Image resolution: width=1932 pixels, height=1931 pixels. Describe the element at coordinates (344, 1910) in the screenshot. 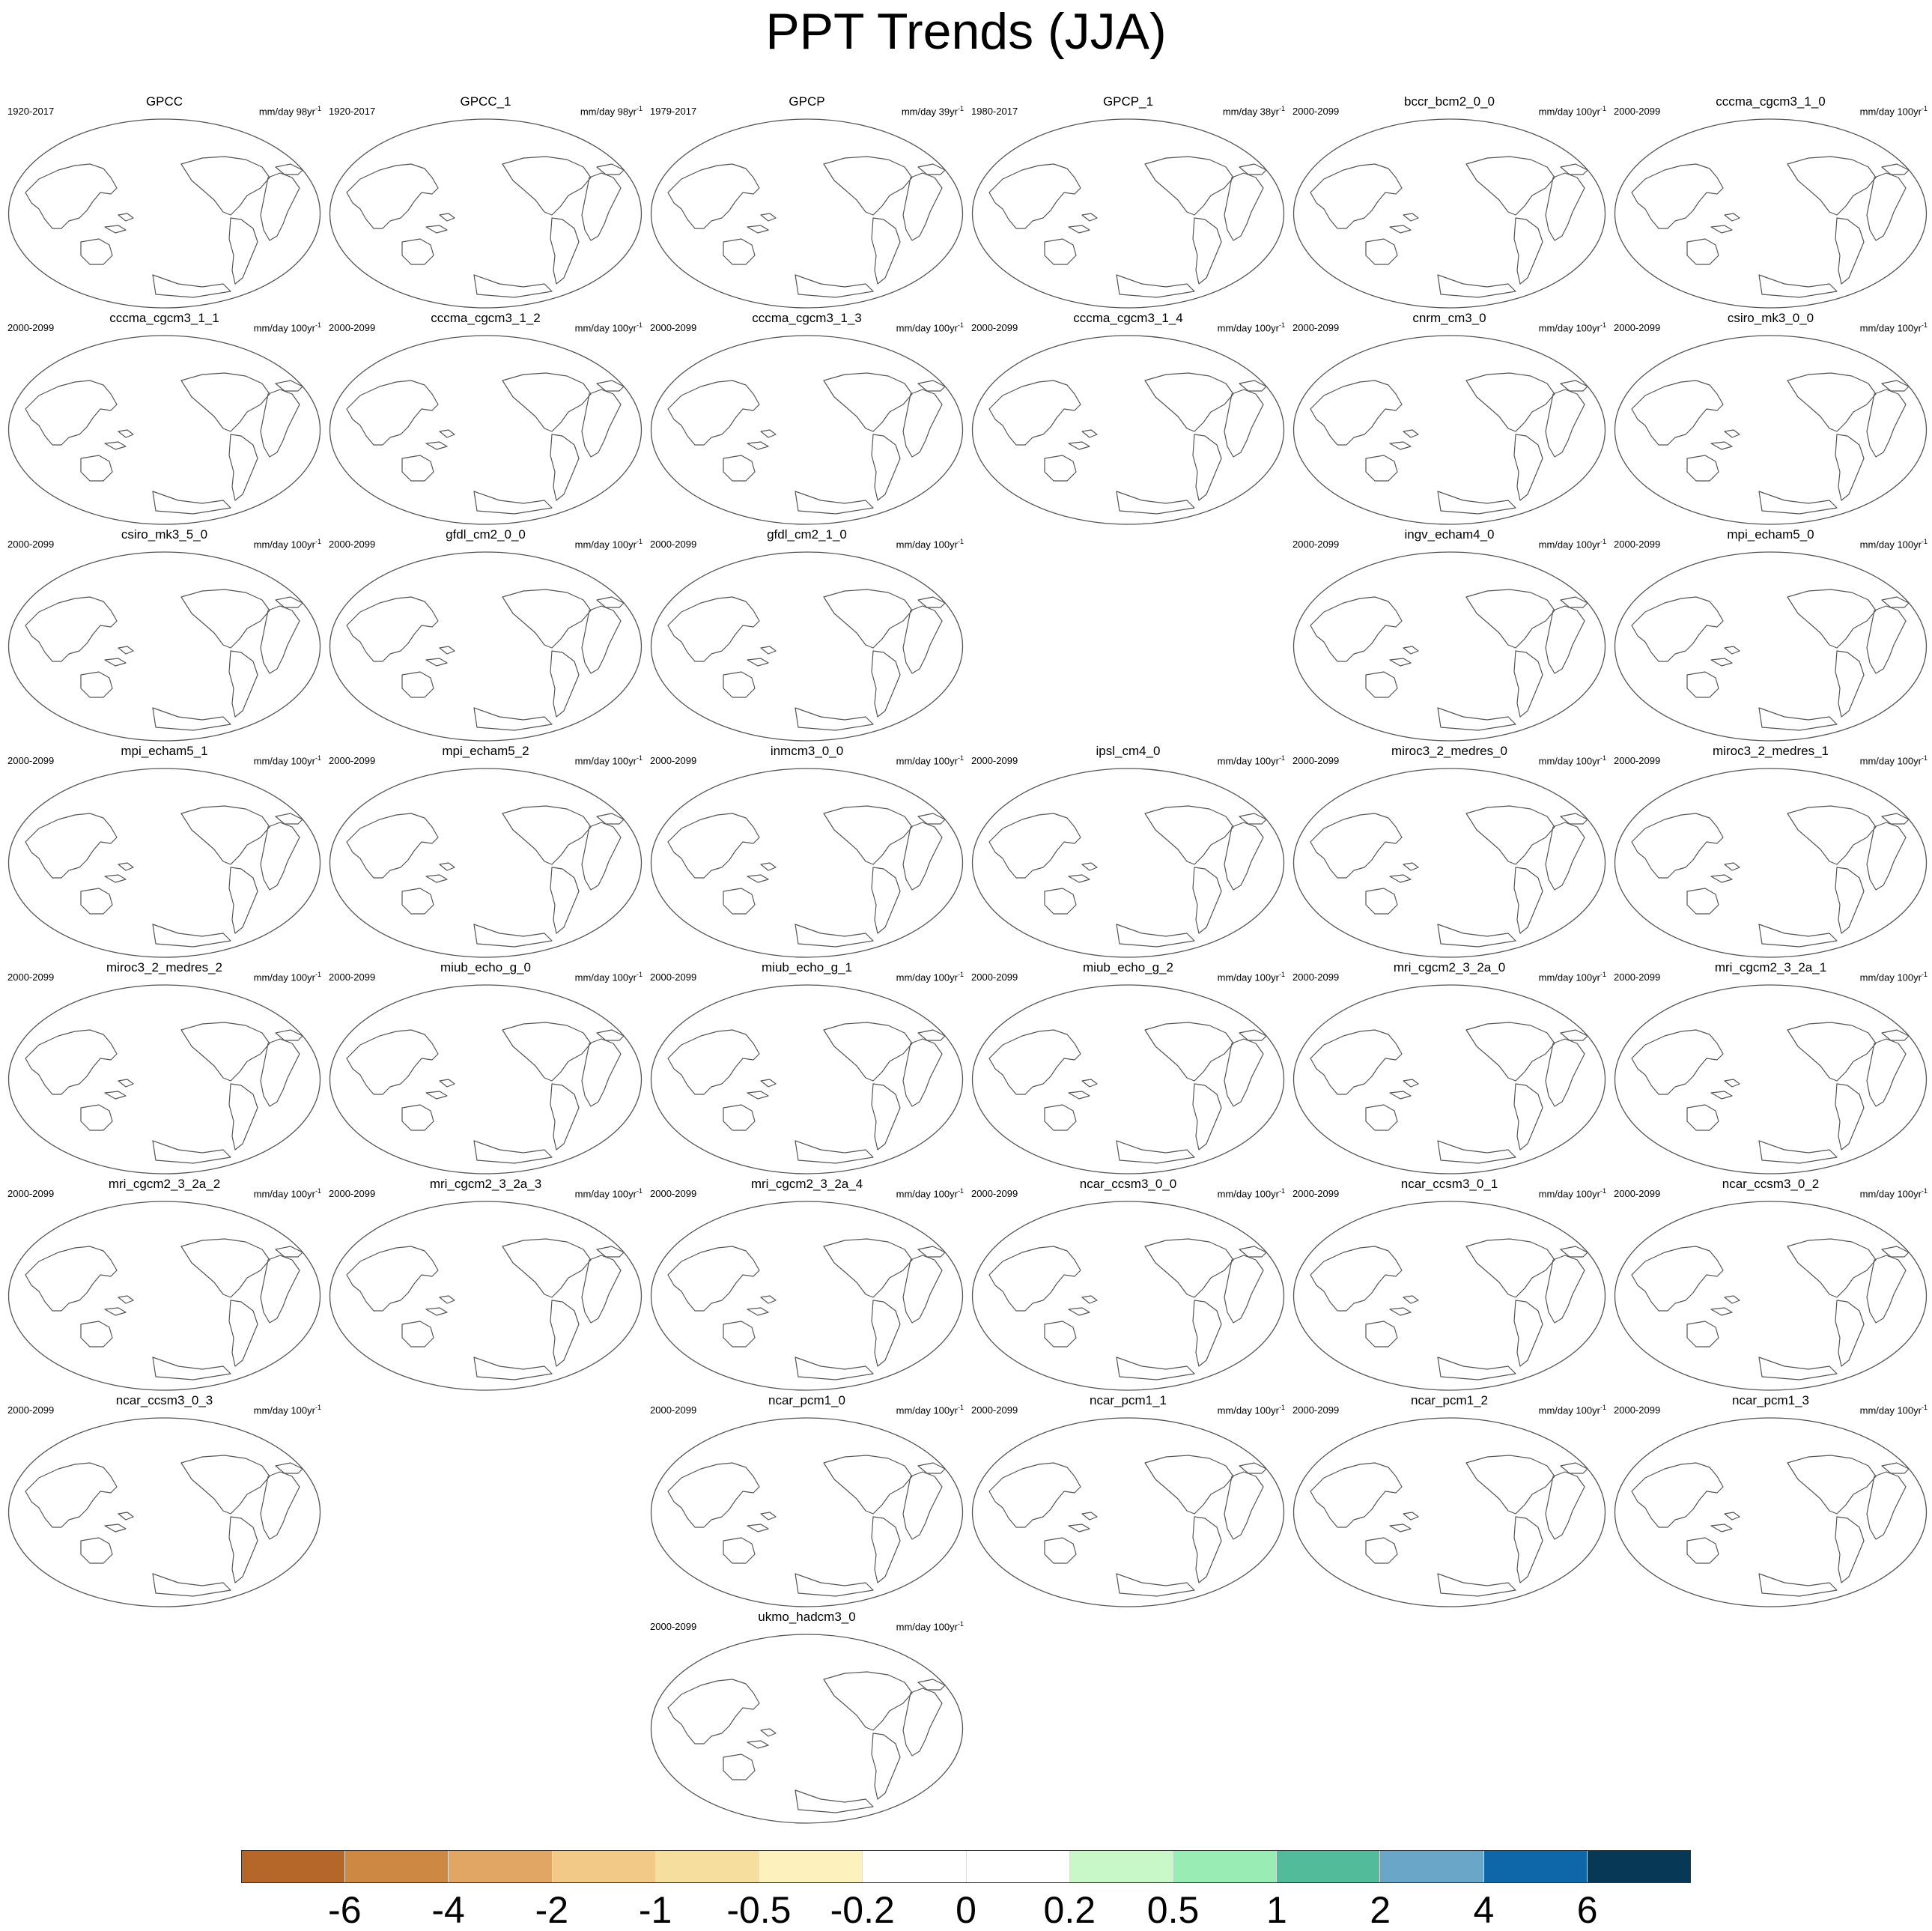

I see `colorbar-label: -6` at that location.